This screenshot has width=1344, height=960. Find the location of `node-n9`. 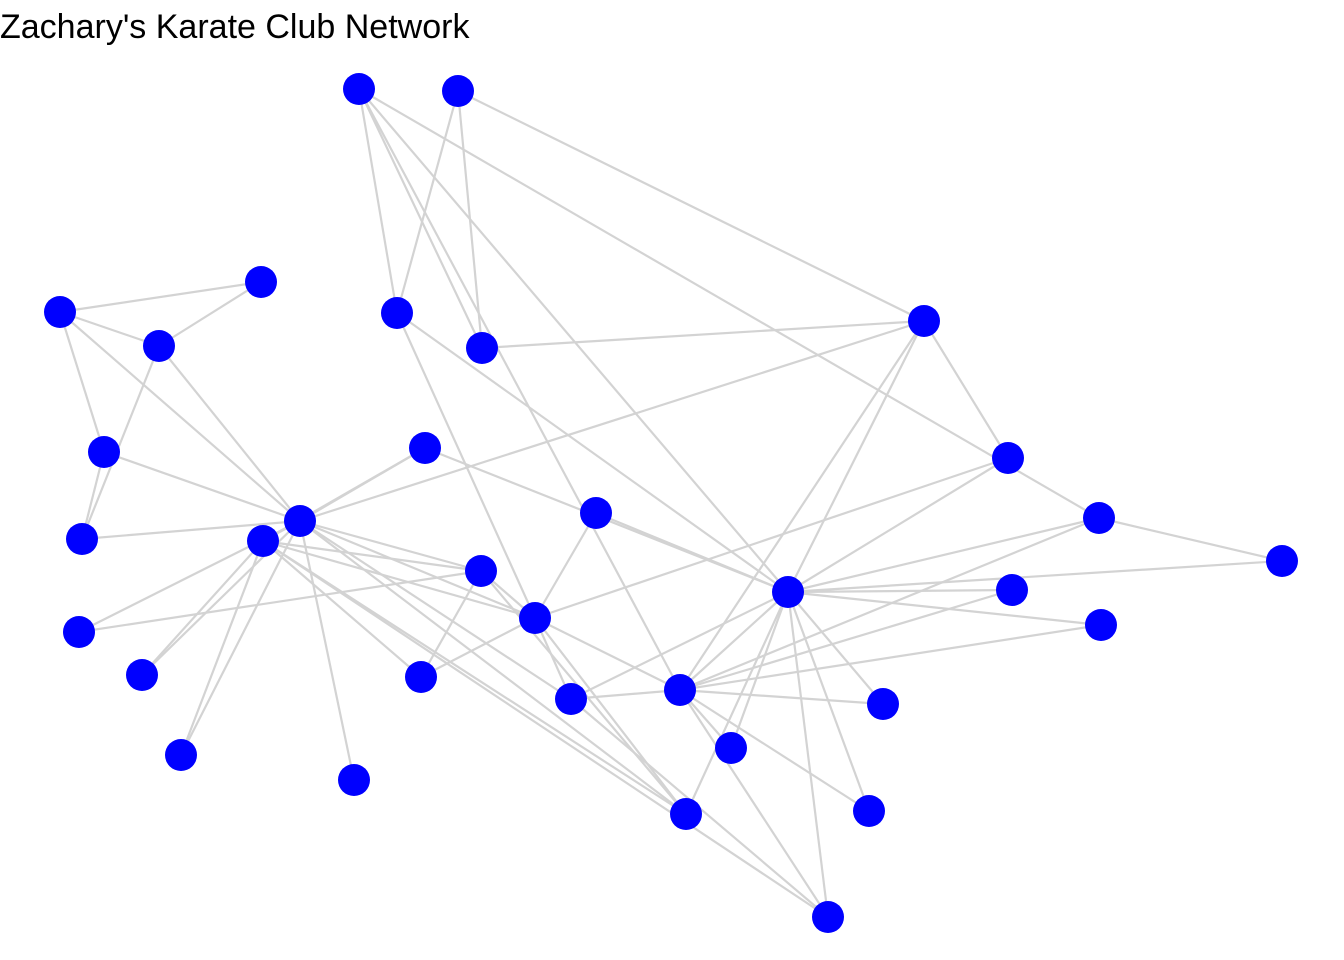

node-n9 is located at coordinates (571, 699).